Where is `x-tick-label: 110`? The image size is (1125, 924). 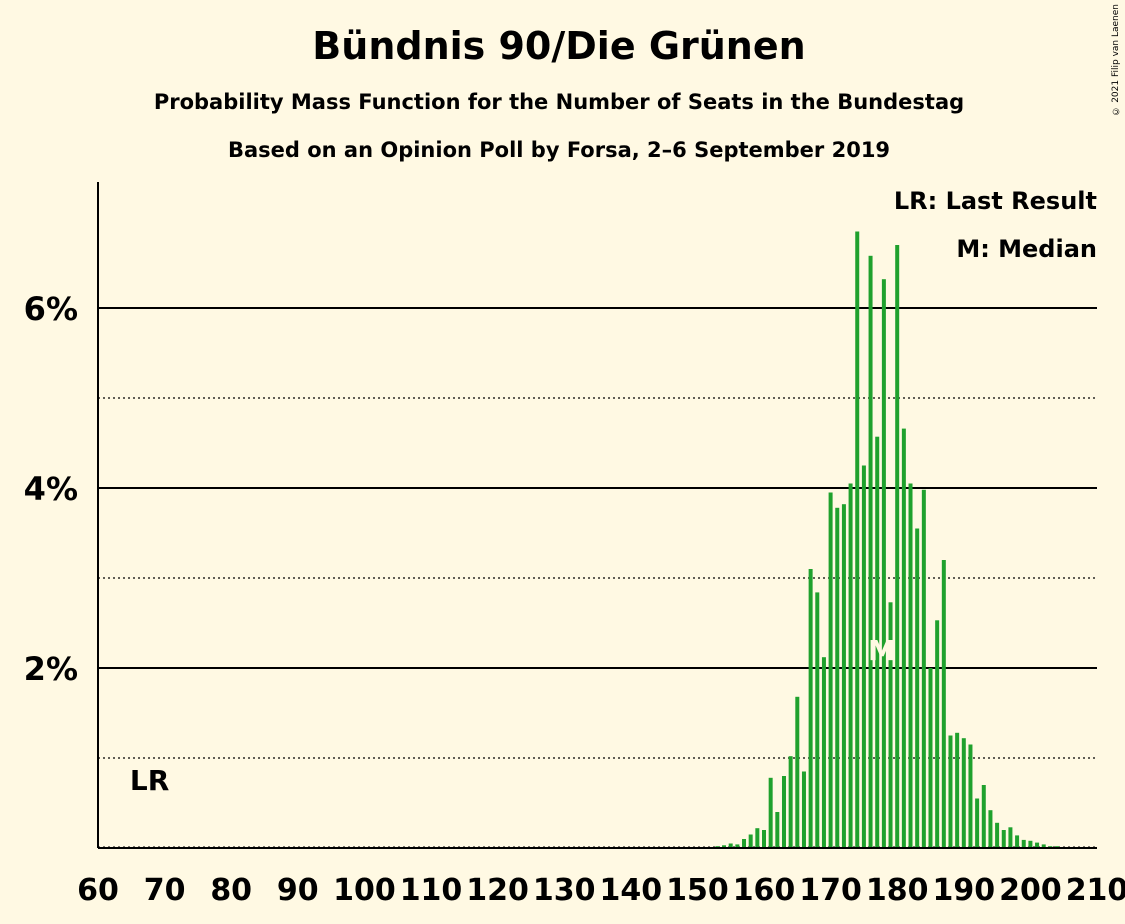 x-tick-label: 110 is located at coordinates (431, 890).